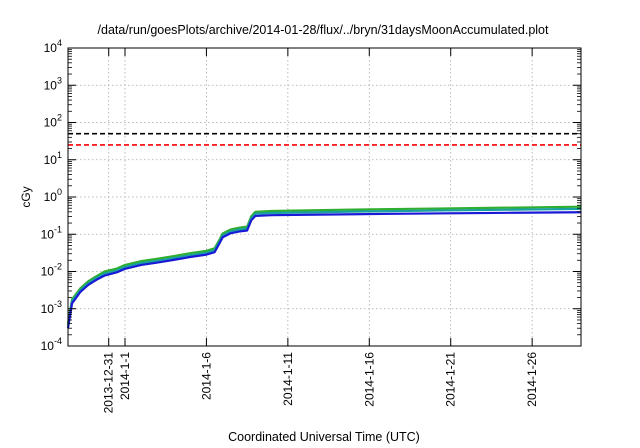  I want to click on reference-lines, so click(324, 139).